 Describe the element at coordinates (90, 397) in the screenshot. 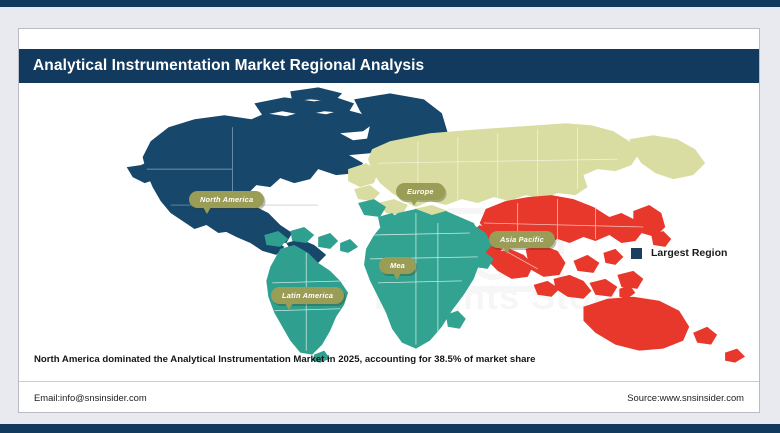

I see `footer-email: Email:info@snsinsider.com` at that location.